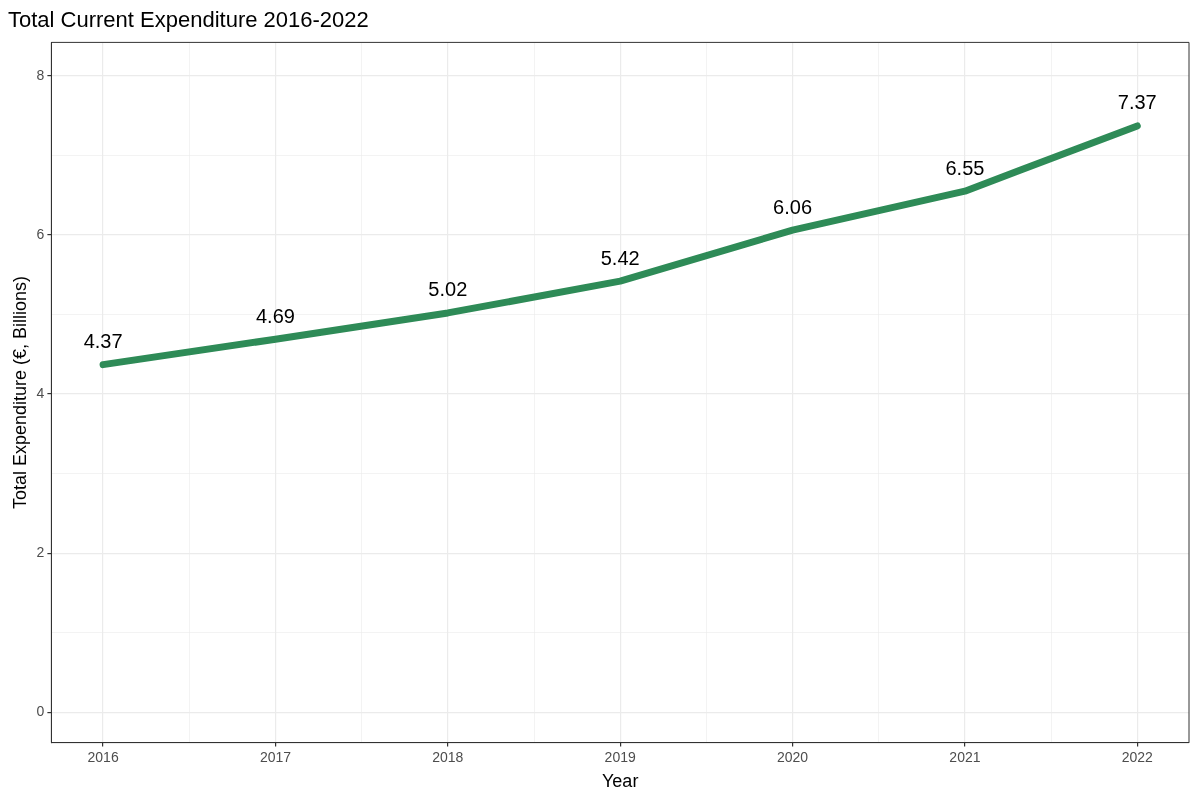 This screenshot has height=803, width=1199. What do you see at coordinates (1137, 102) in the screenshot?
I see `data-label: 7.37` at bounding box center [1137, 102].